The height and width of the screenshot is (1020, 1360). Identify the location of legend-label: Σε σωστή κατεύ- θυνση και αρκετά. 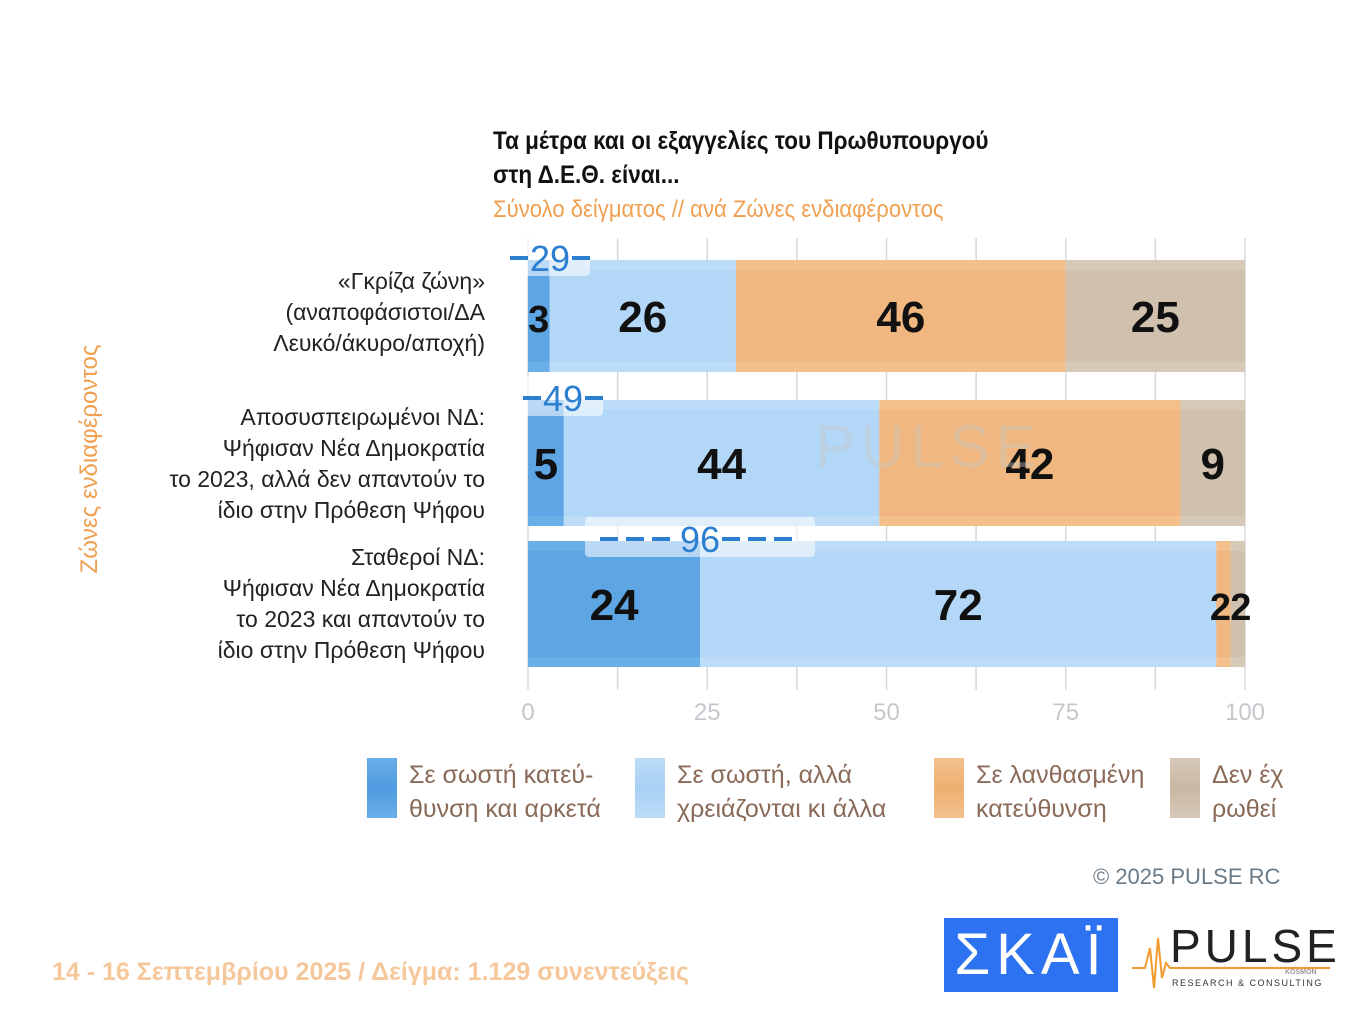
(505, 792).